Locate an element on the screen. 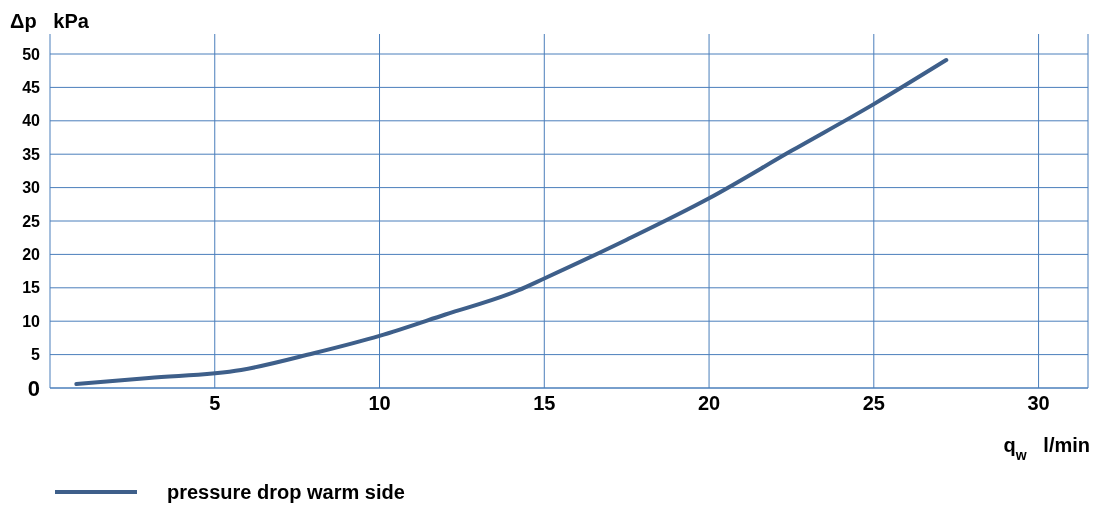 The image size is (1105, 513). x-tick-label: 20 is located at coordinates (709, 403).